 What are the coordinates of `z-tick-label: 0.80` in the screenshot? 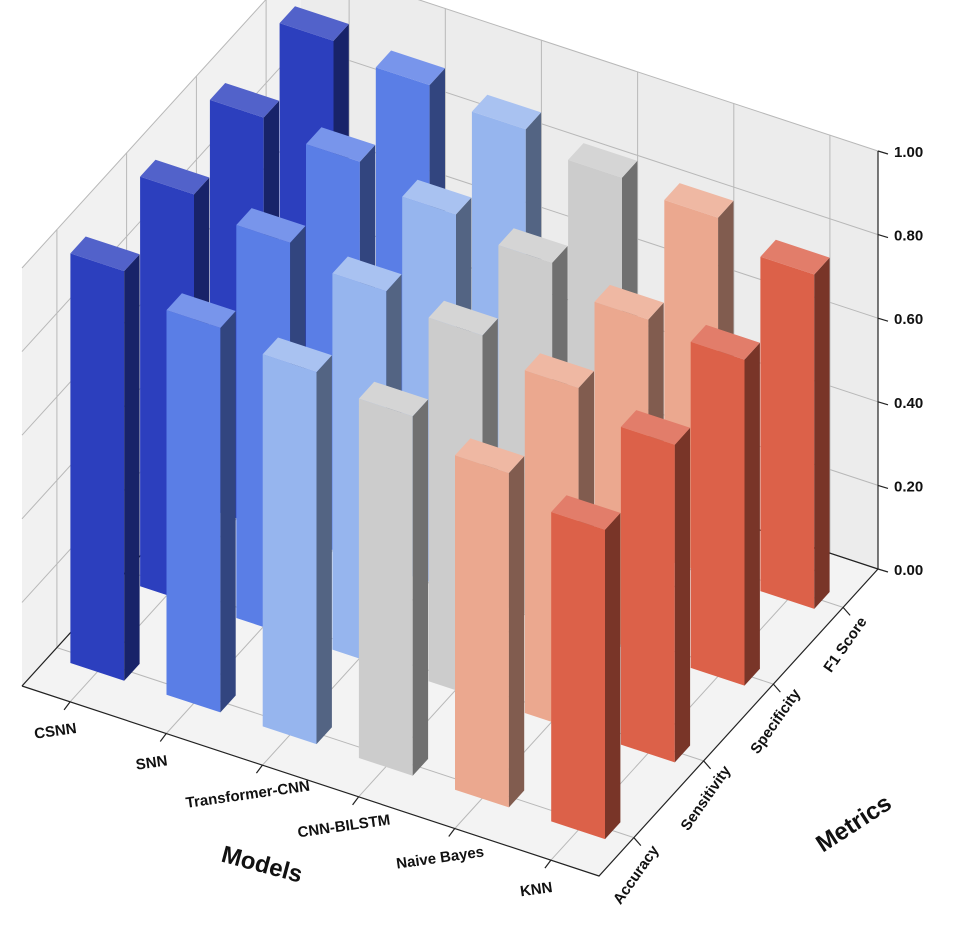 It's located at (908, 236).